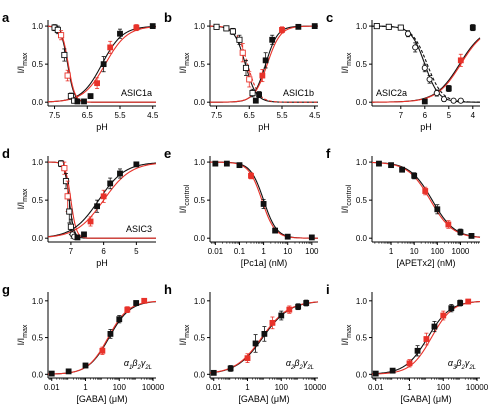 Image resolution: width=500 pixels, height=416 pixels. What do you see at coordinates (401, 115) in the screenshot?
I see `x-tick-label: 7` at bounding box center [401, 115].